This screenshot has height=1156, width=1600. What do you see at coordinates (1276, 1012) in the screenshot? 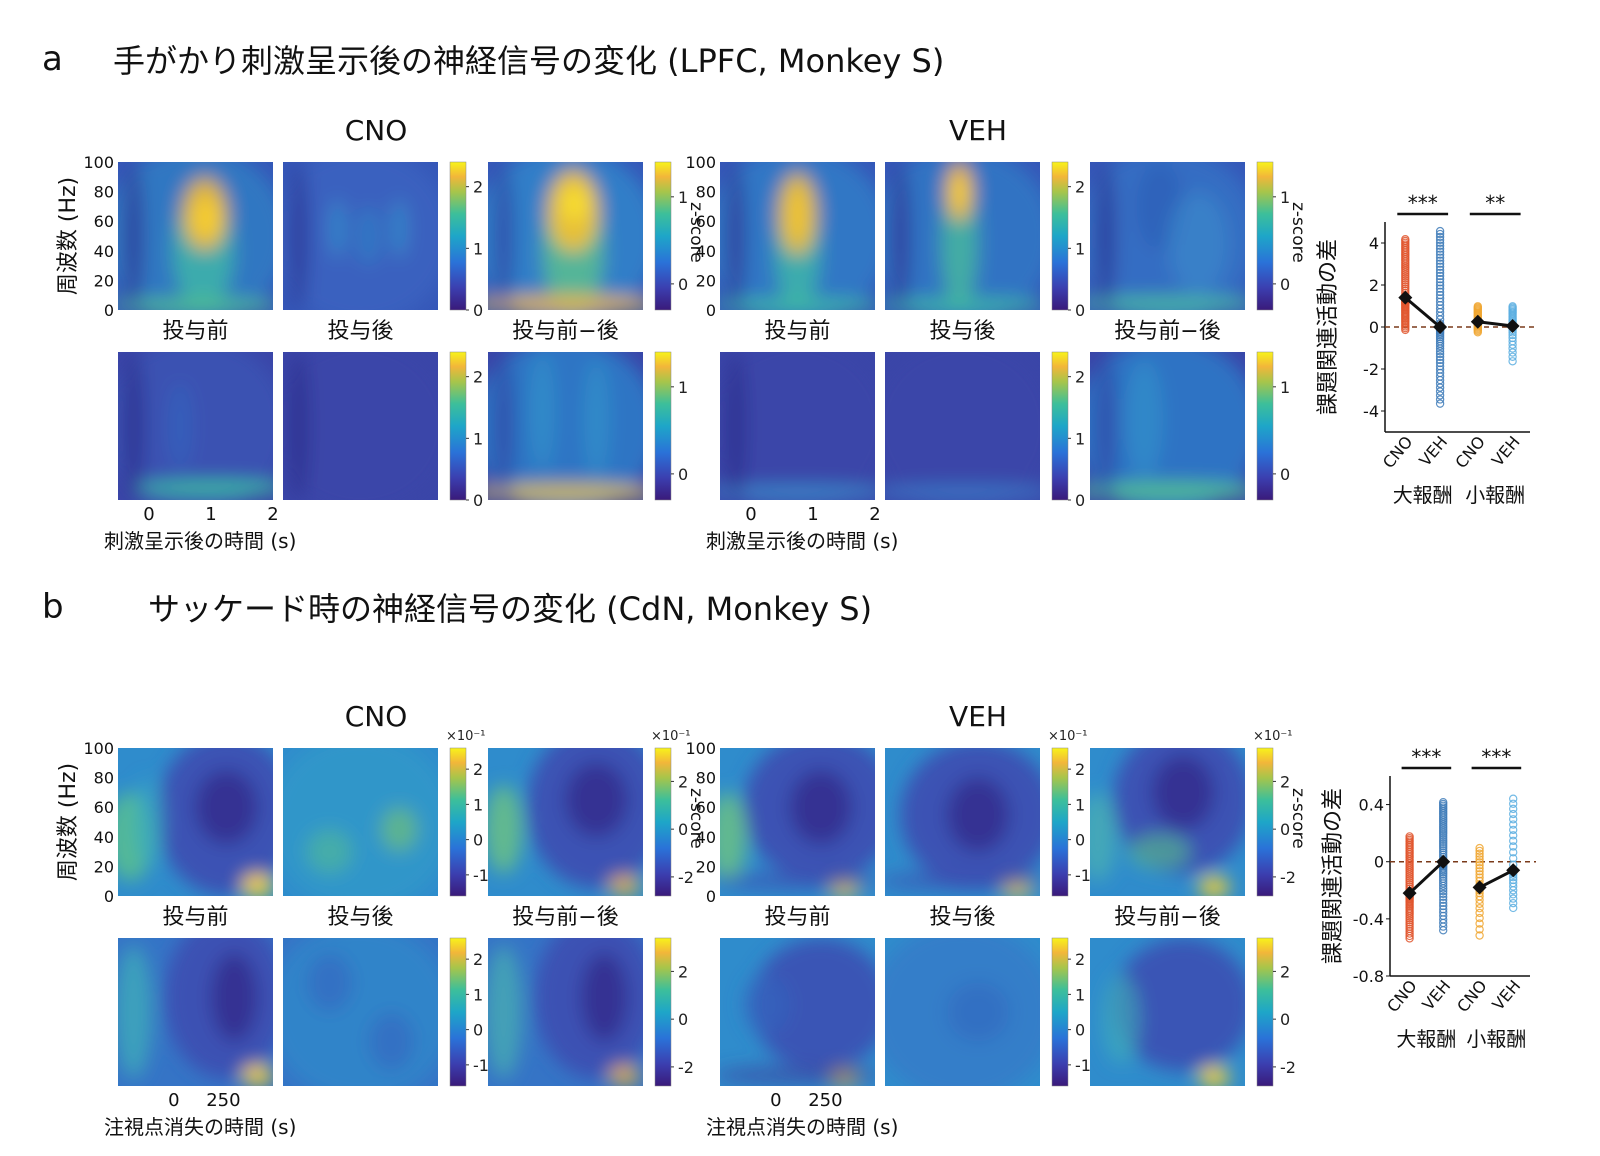
I see `colorbar-diff: -2 0 2` at bounding box center [1276, 1012].